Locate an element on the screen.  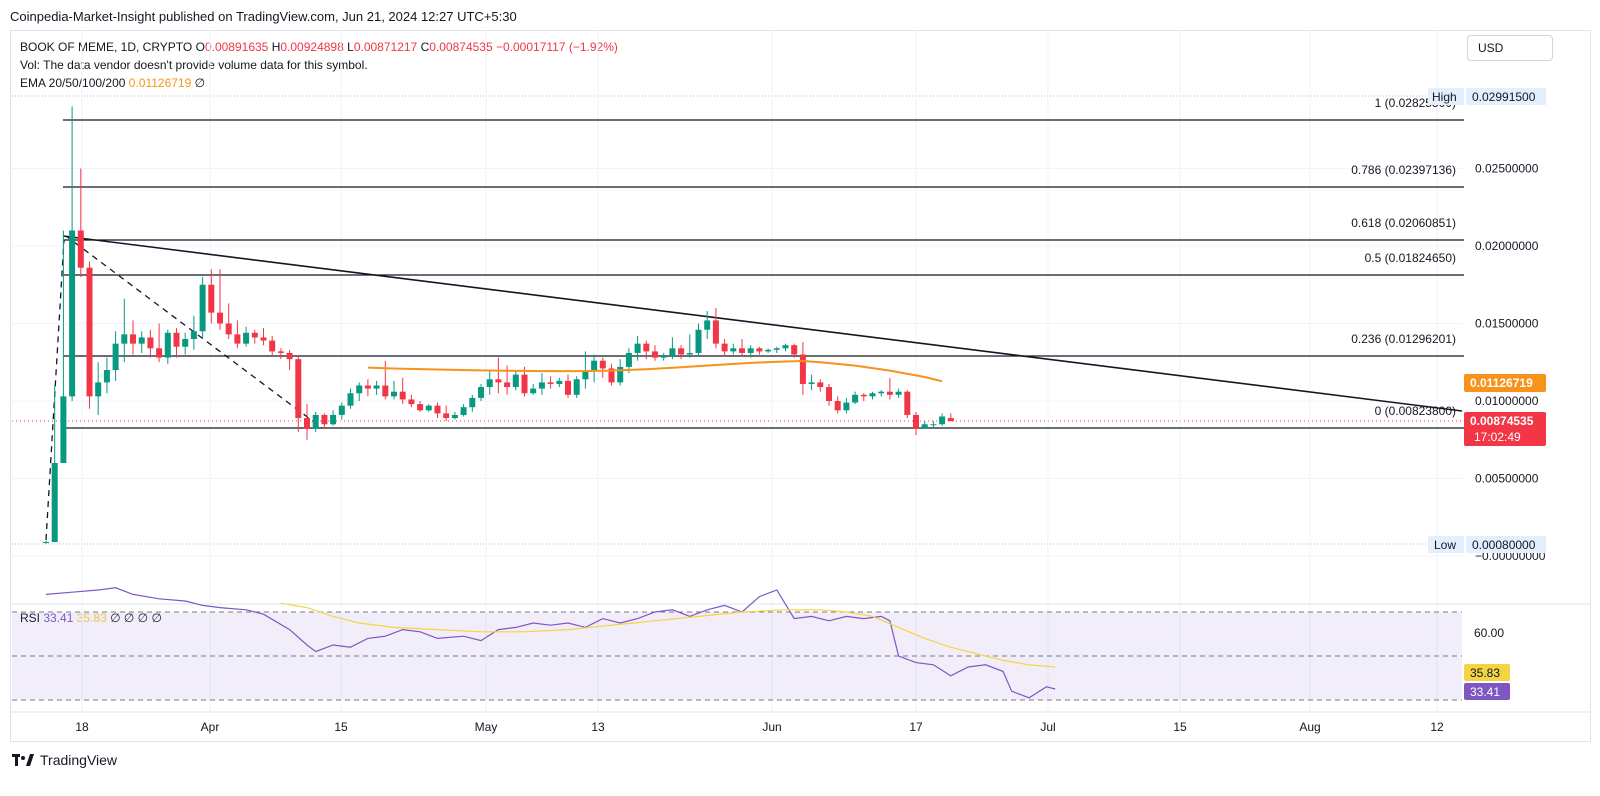
close-label: C is located at coordinates (425, 47).